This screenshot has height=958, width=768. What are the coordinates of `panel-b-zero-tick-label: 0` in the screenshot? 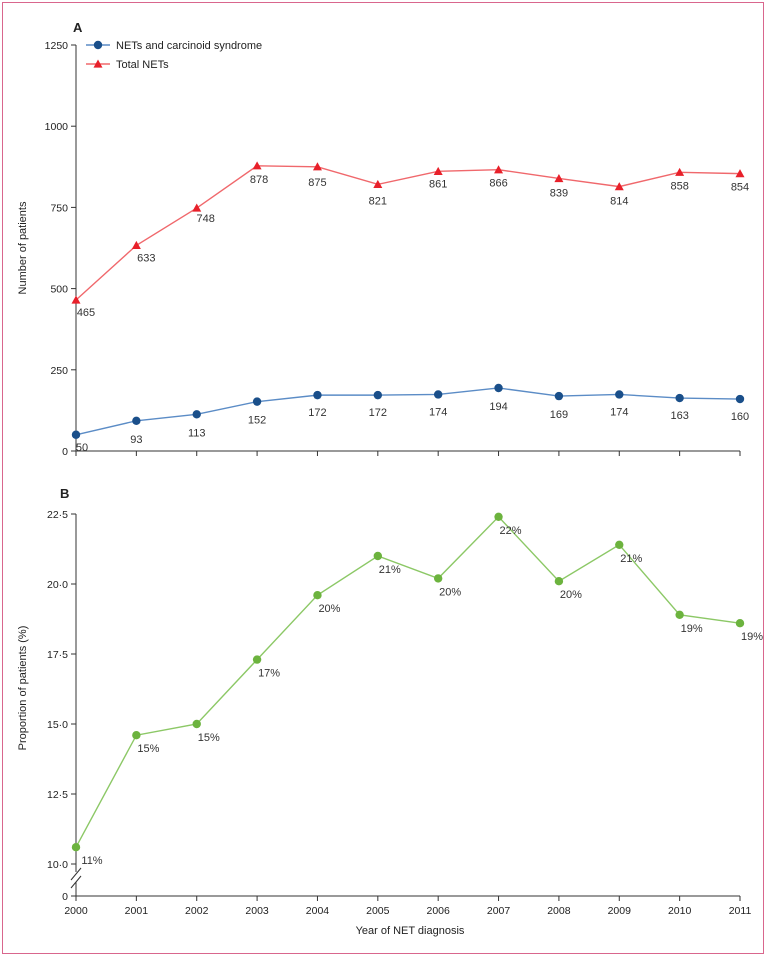 It's located at (65, 897).